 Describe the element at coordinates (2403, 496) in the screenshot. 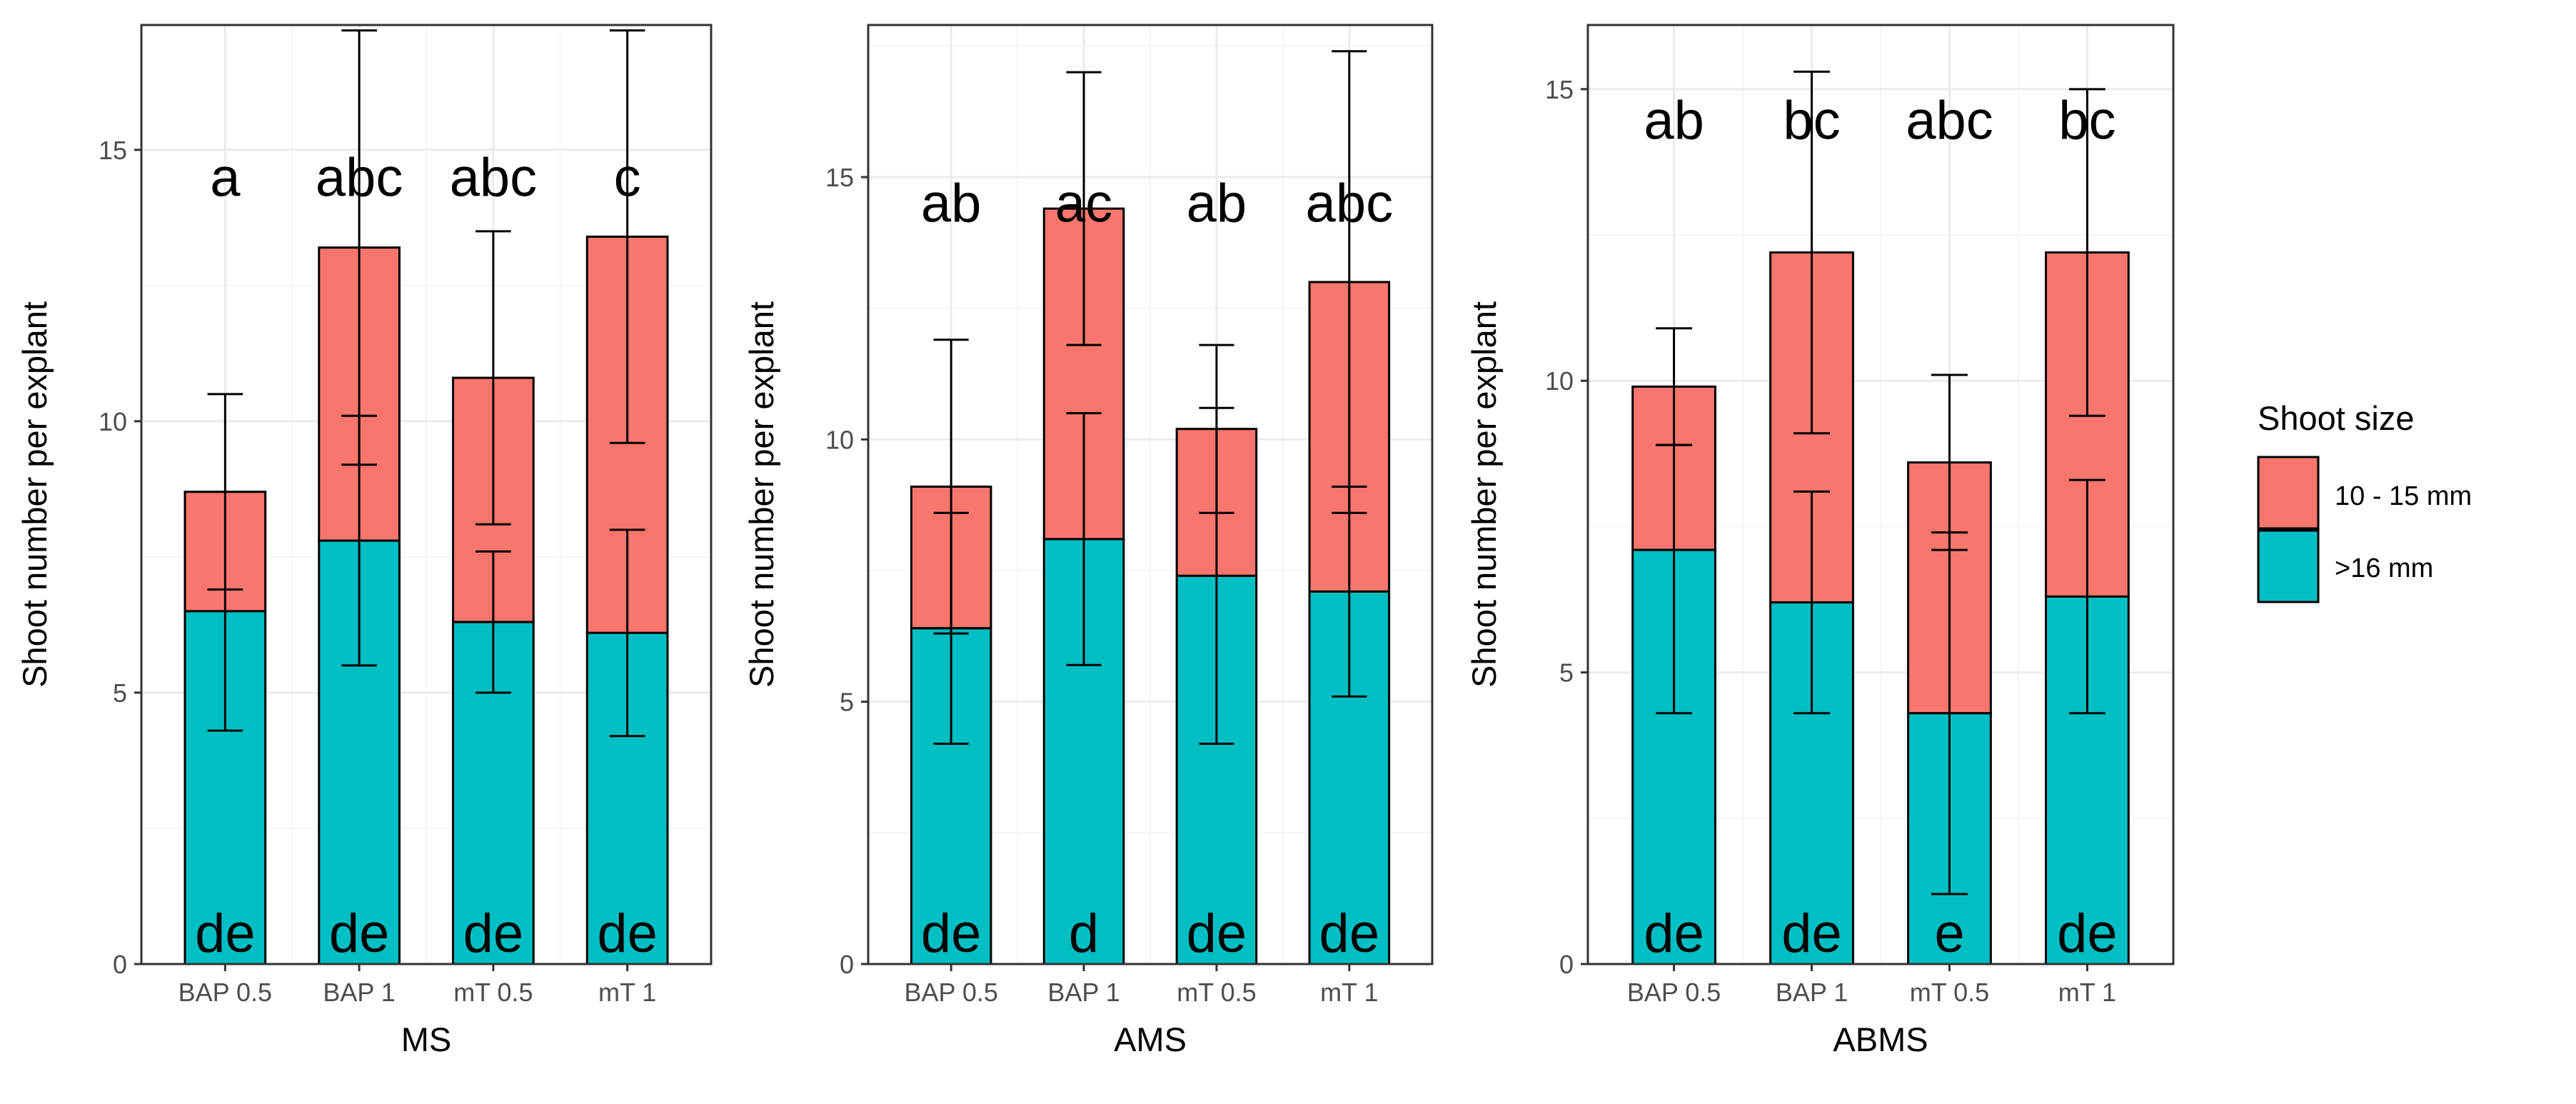

I see `legend-label-10-15mm: 10 - 15 mm` at that location.